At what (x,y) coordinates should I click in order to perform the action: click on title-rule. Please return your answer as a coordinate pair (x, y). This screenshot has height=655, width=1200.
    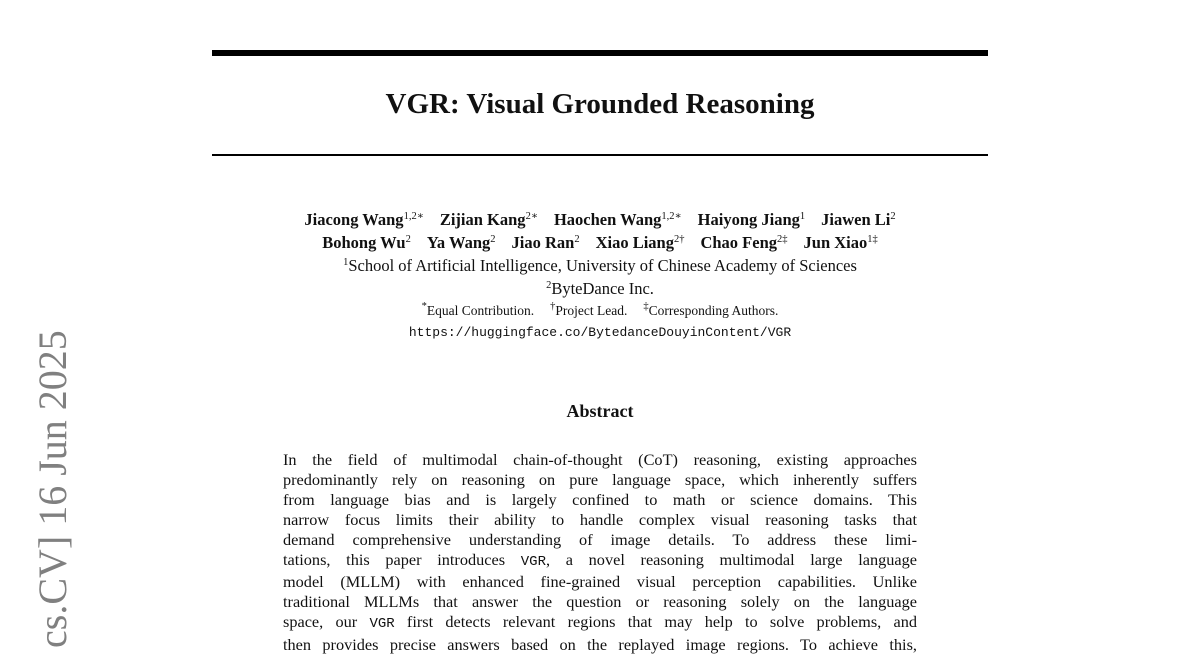
    Looking at the image, I should click on (600, 155).